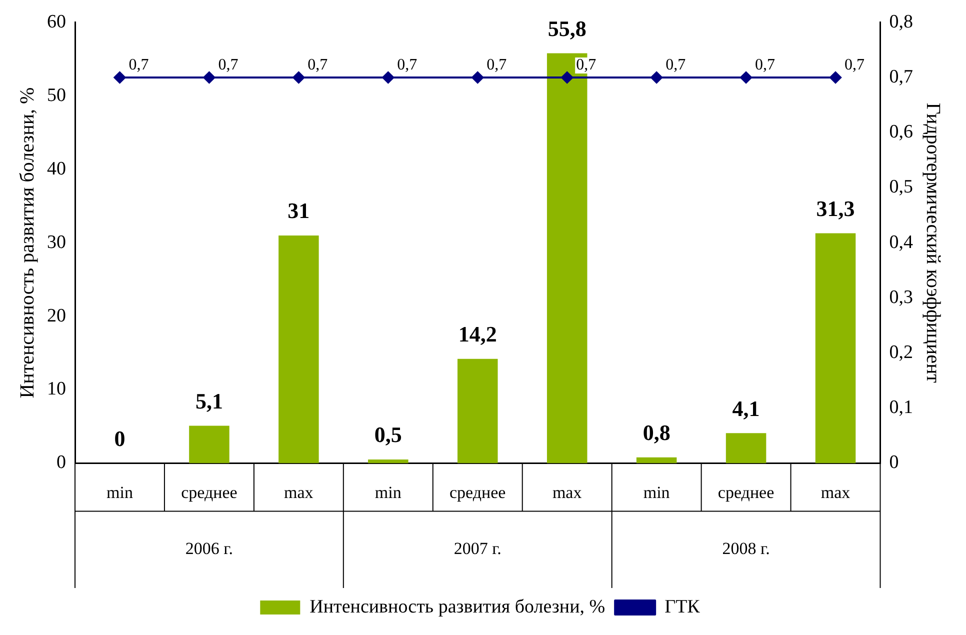  I want to click on data-label: 14,2, so click(477, 334).